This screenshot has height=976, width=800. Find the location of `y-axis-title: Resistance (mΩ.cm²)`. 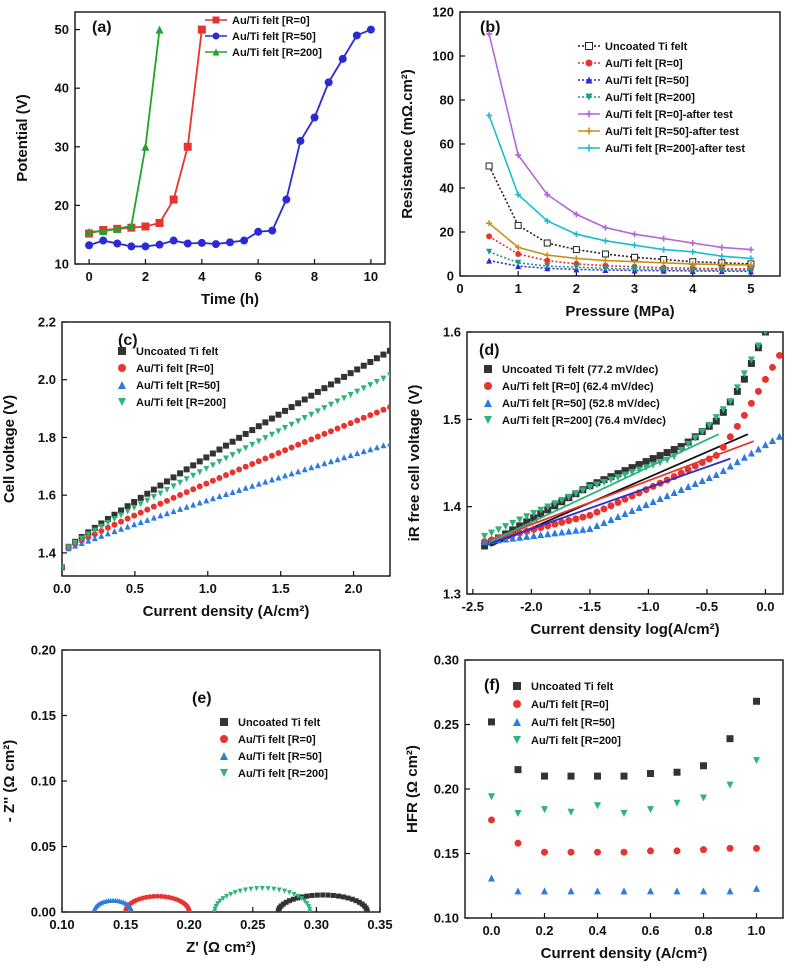

y-axis-title: Resistance (mΩ.cm²) is located at coordinates (407, 144).